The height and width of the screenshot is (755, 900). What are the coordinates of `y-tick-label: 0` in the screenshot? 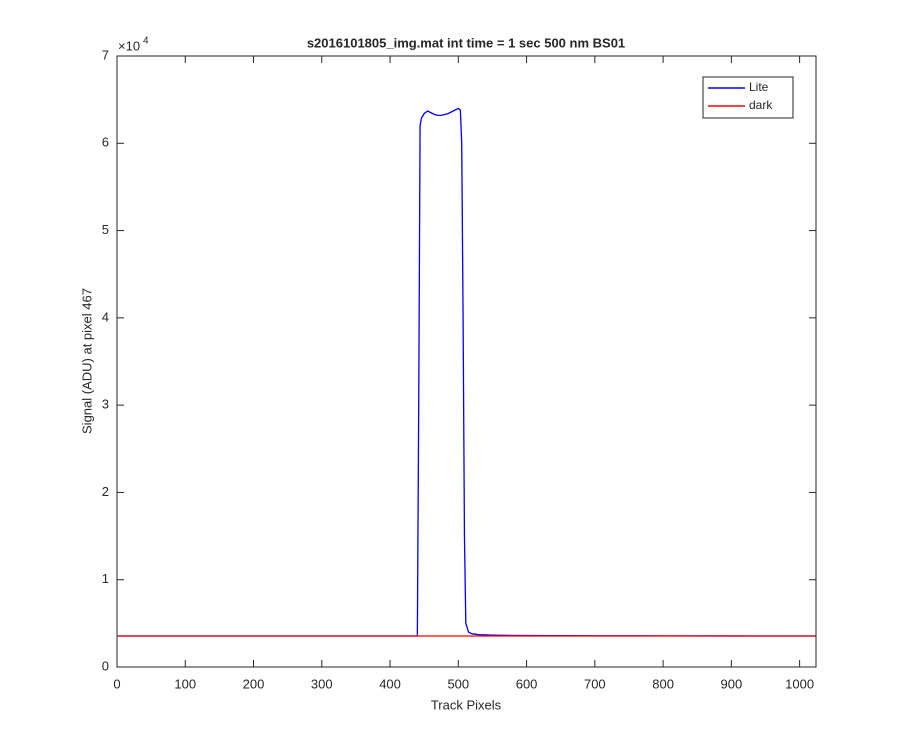 It's located at (105, 665).